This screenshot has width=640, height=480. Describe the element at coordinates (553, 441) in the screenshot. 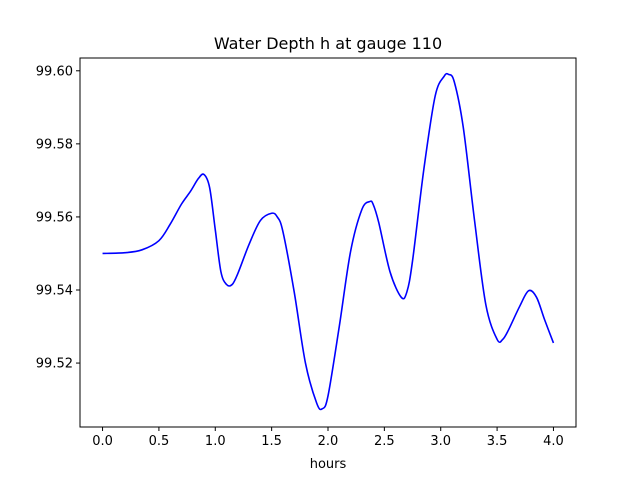

I see `x-tick-label: 4.0` at that location.